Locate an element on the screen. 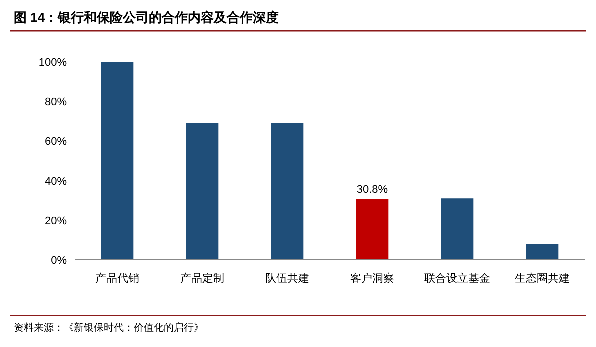 This screenshot has height=347, width=596. y-tick-label: 80% is located at coordinates (56, 102).